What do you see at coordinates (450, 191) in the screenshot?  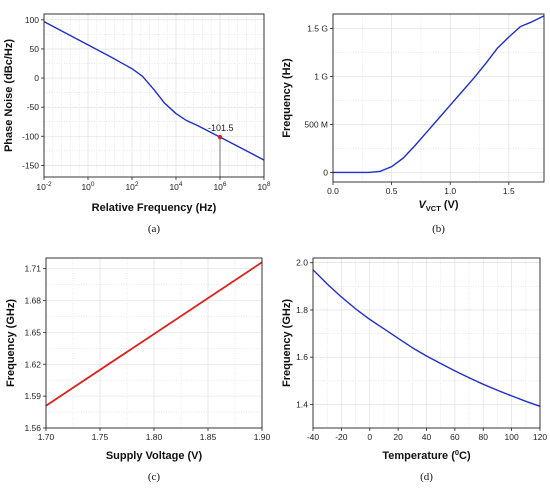 I see `x-tick-label: 1.0` at bounding box center [450, 191].